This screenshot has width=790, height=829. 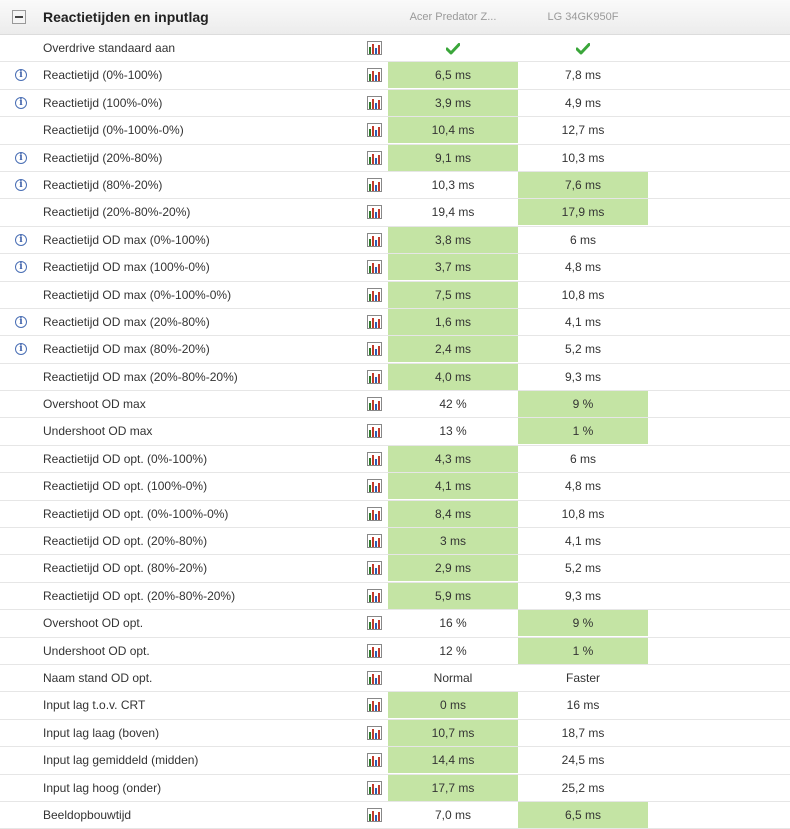 I want to click on table-row: Beeldopbouwtijd 7,0 ms 6,5 ms, so click(x=395, y=815).